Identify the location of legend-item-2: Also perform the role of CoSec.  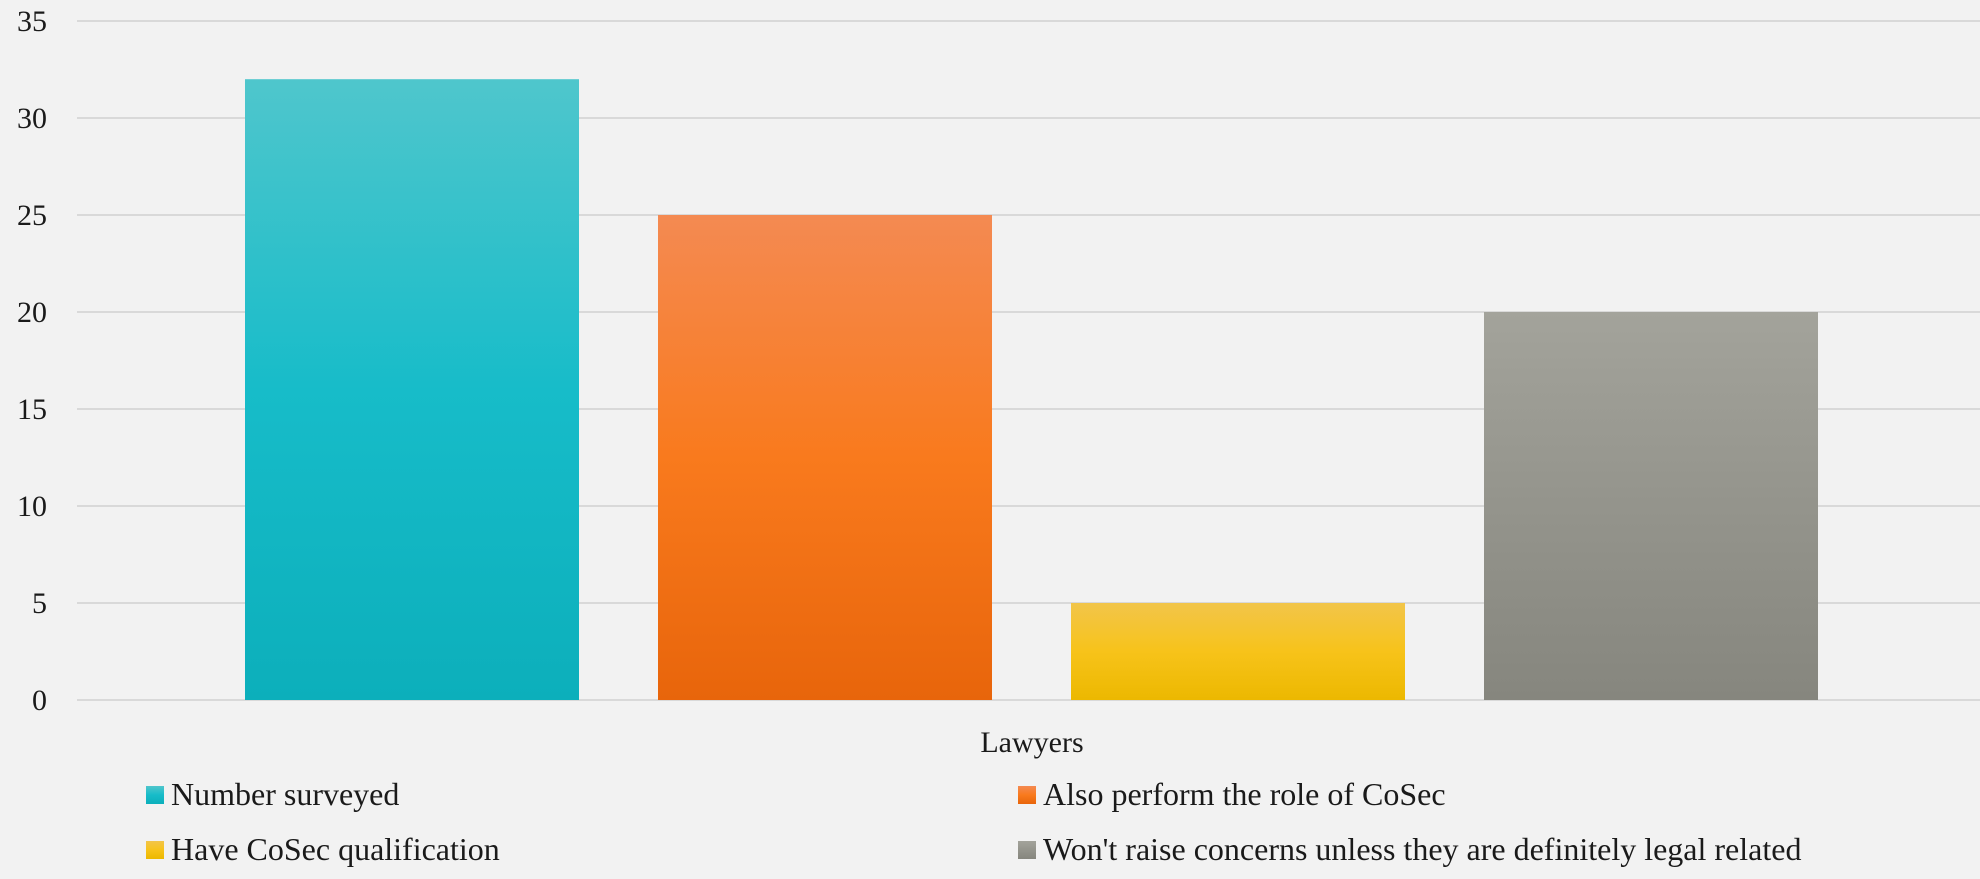
(1232, 794).